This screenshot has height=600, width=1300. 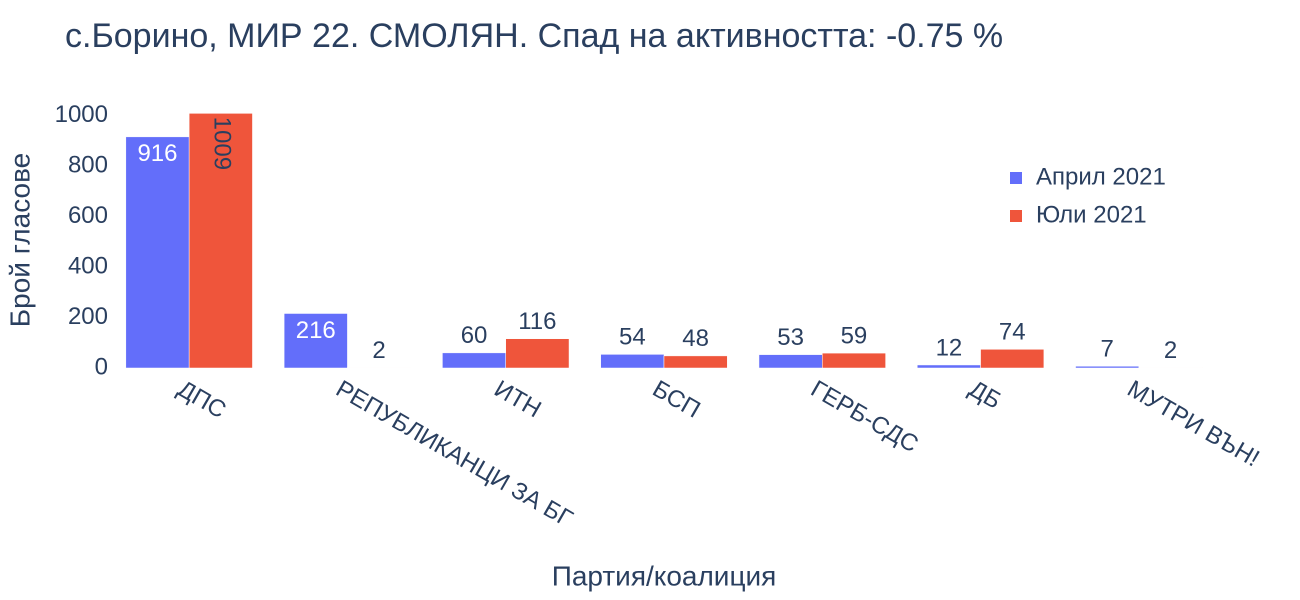 What do you see at coordinates (1012, 332) in the screenshot?
I see `value-label: 74` at bounding box center [1012, 332].